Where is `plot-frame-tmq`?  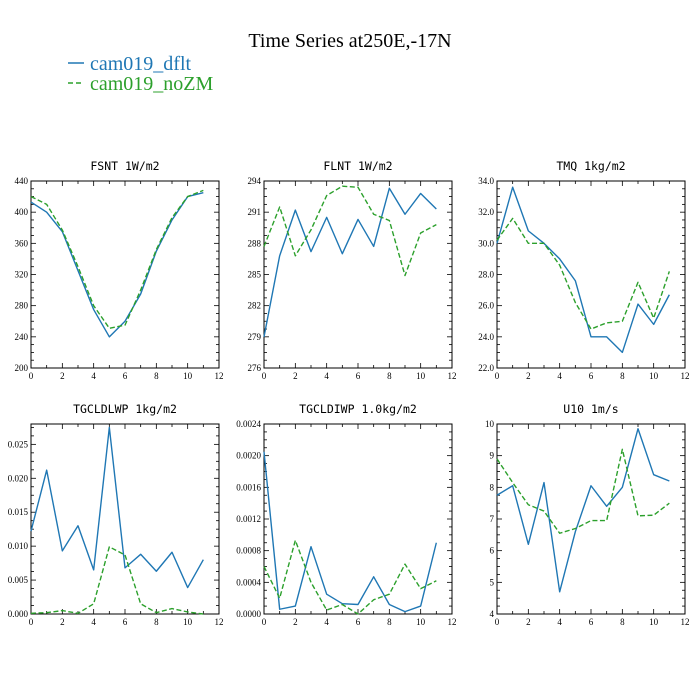
plot-frame-tmq is located at coordinates (591, 274).